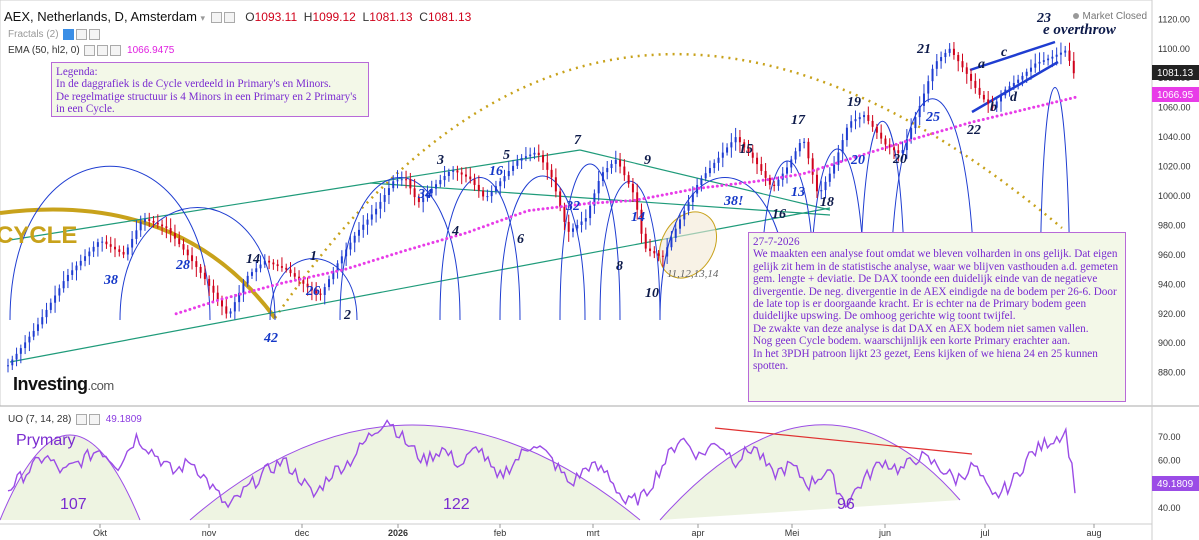  I want to click on wedge-label-a: a, so click(981, 64).